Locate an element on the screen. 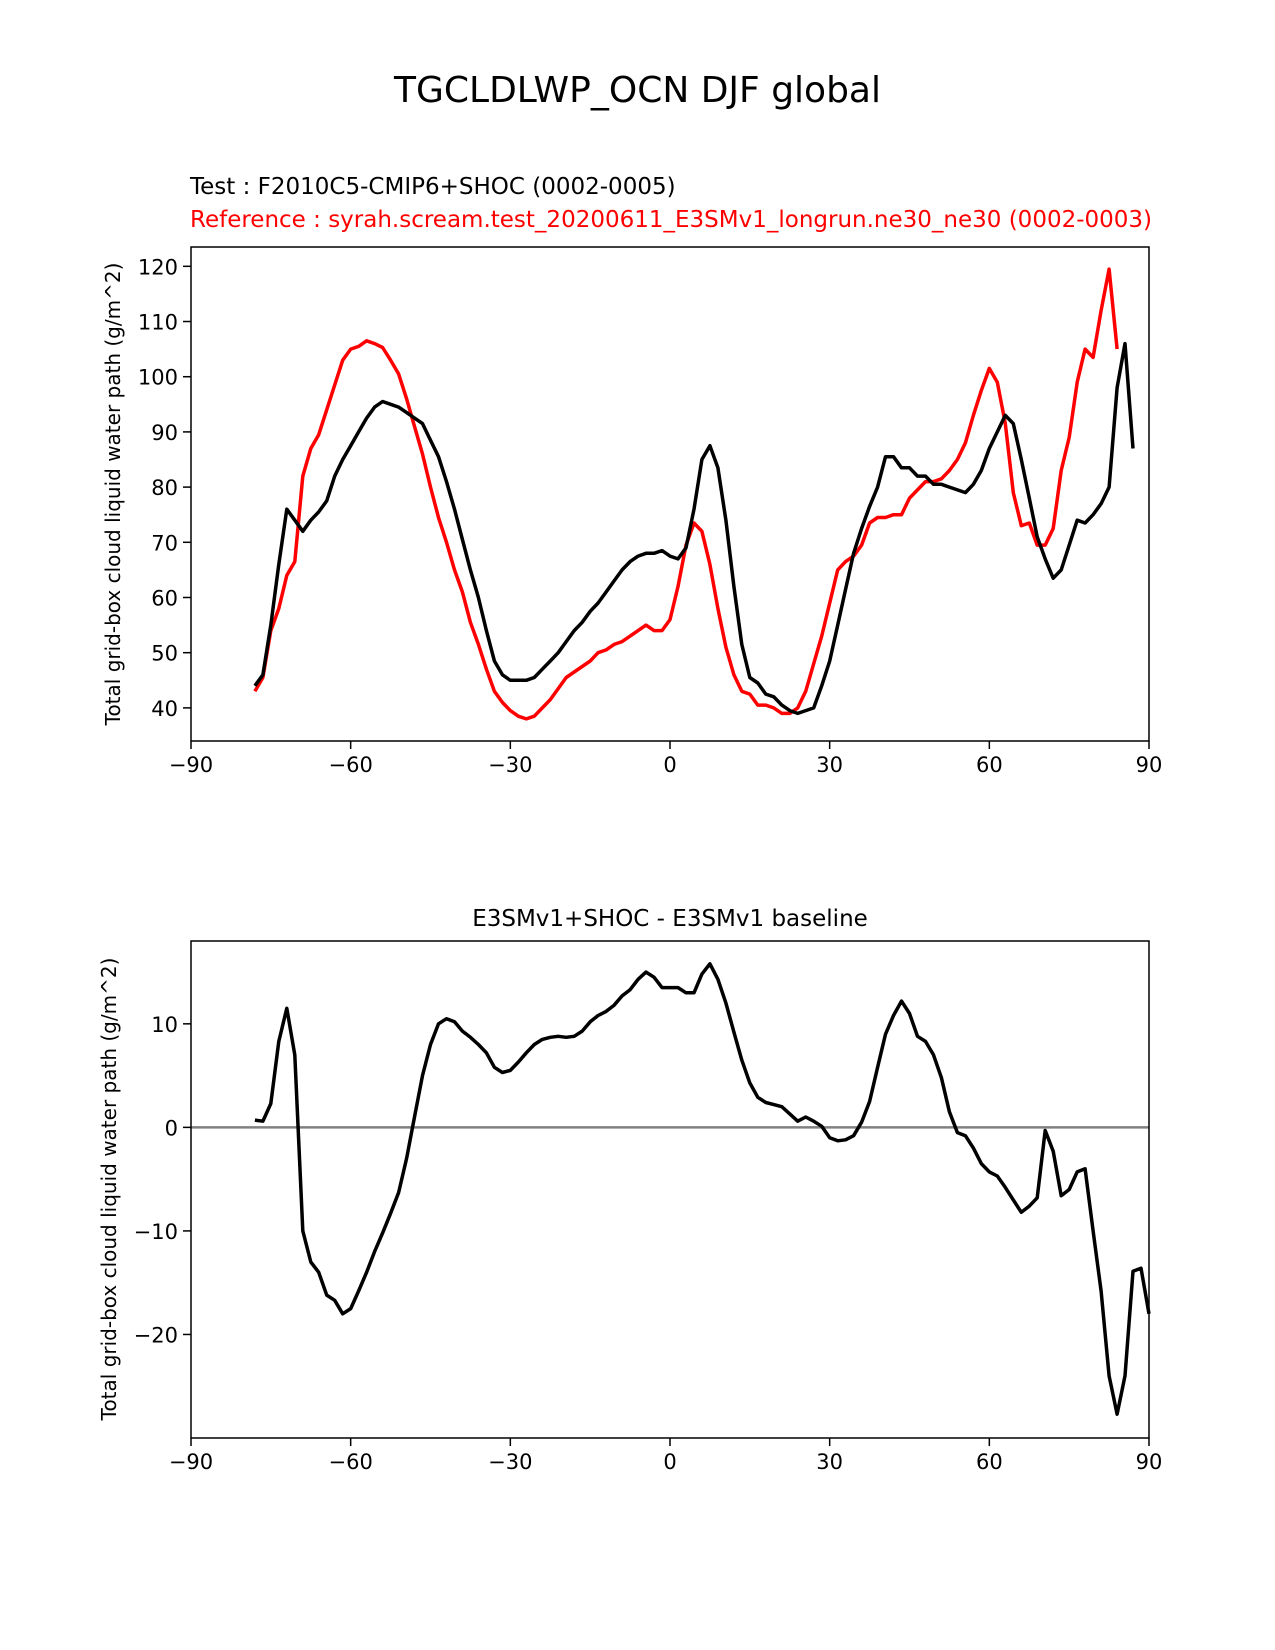 The width and height of the screenshot is (1275, 1650). bottom-xtick-label: −30 is located at coordinates (510, 1462).